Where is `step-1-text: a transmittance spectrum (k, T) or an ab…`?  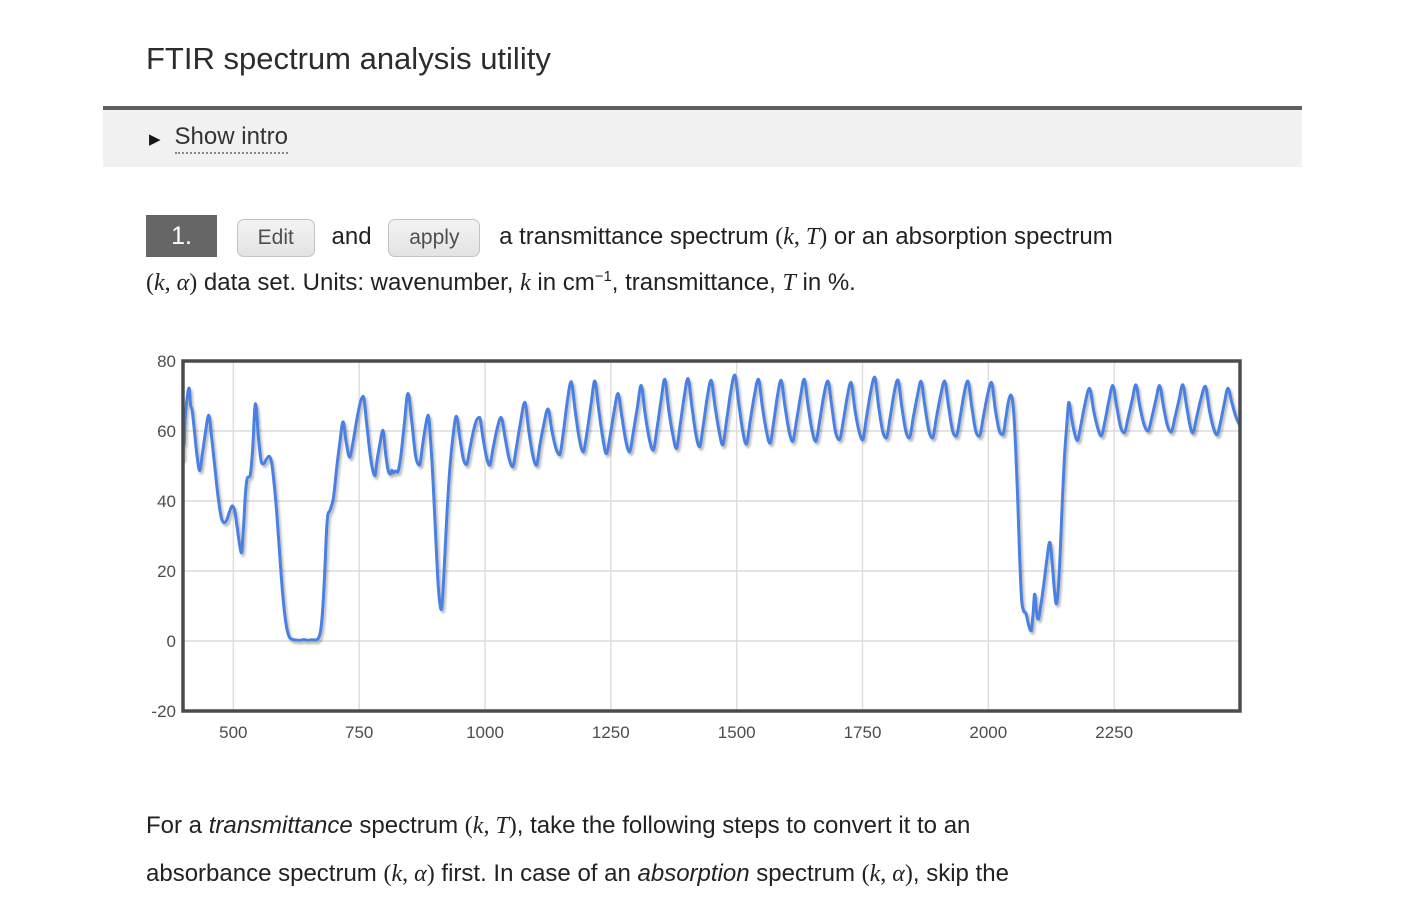
step-1-text: a transmittance spectrum (k, T) or an ab… is located at coordinates (629, 259).